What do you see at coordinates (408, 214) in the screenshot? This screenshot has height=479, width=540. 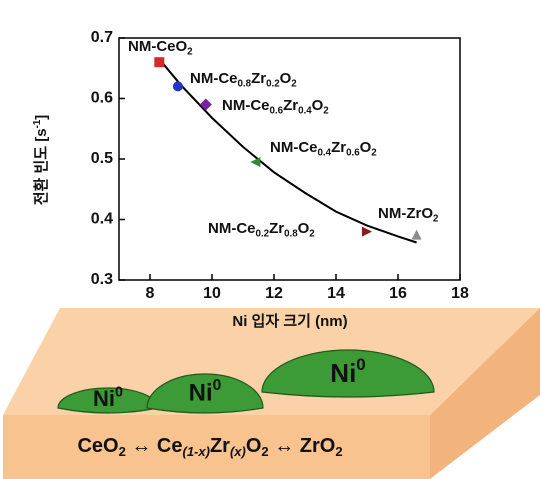 I see `point-label: NM-ZrO2` at bounding box center [408, 214].